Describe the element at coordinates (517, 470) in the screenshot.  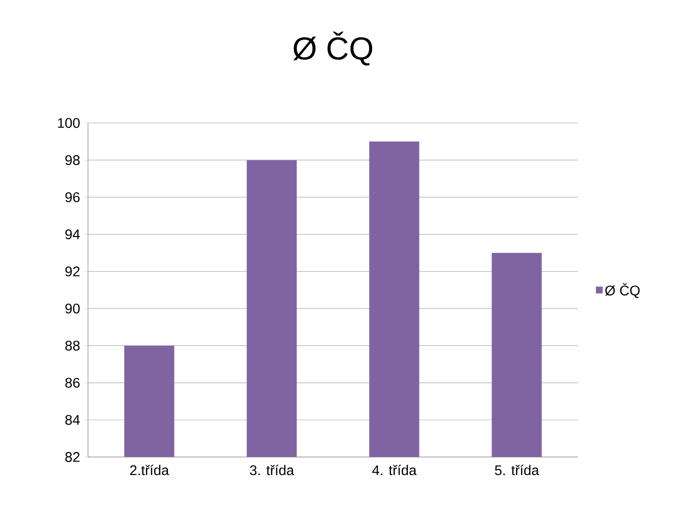
I see `x-tick-label: 5. třída` at that location.